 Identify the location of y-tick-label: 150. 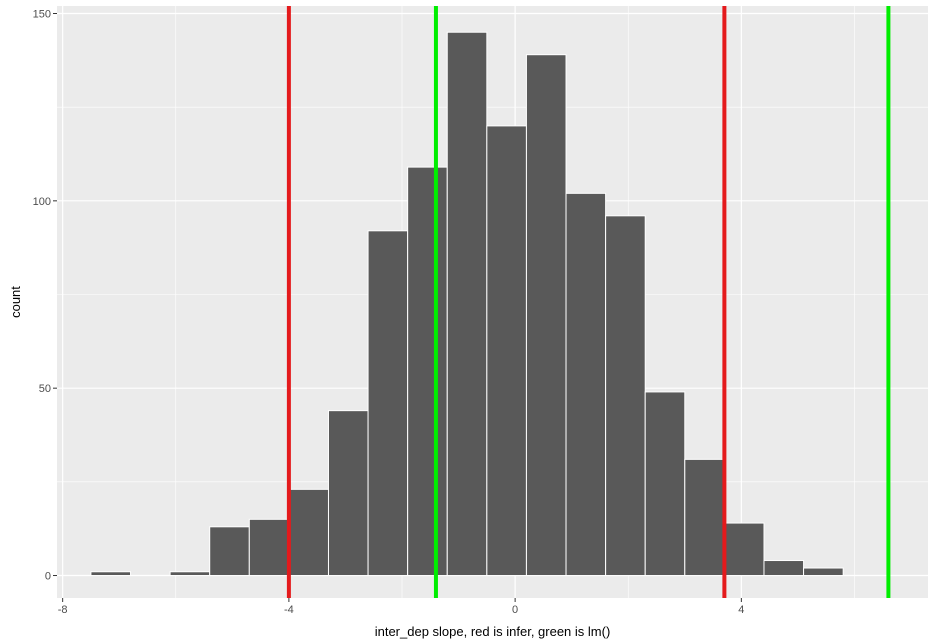
(42, 14).